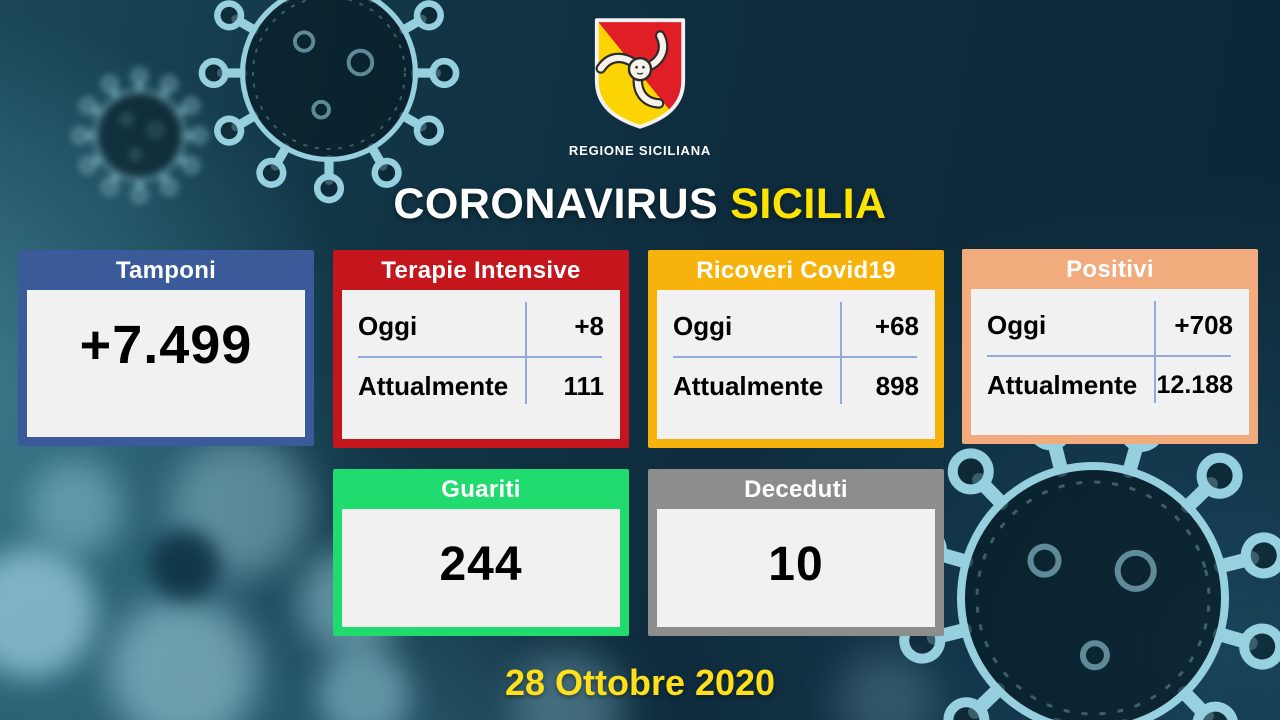  I want to click on card-deceduti-value: 10, so click(796, 564).